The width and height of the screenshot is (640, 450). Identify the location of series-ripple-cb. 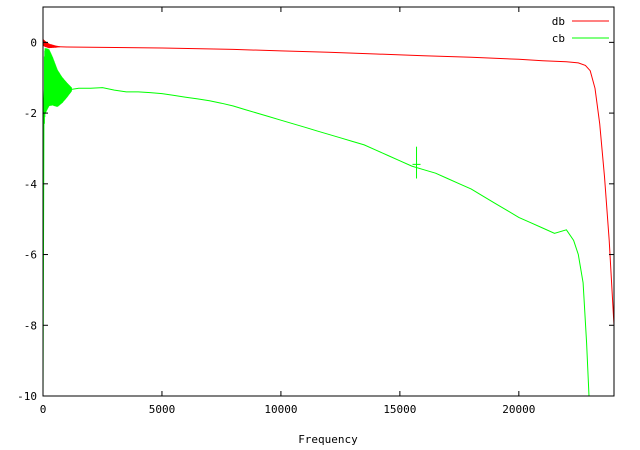
(57, 86).